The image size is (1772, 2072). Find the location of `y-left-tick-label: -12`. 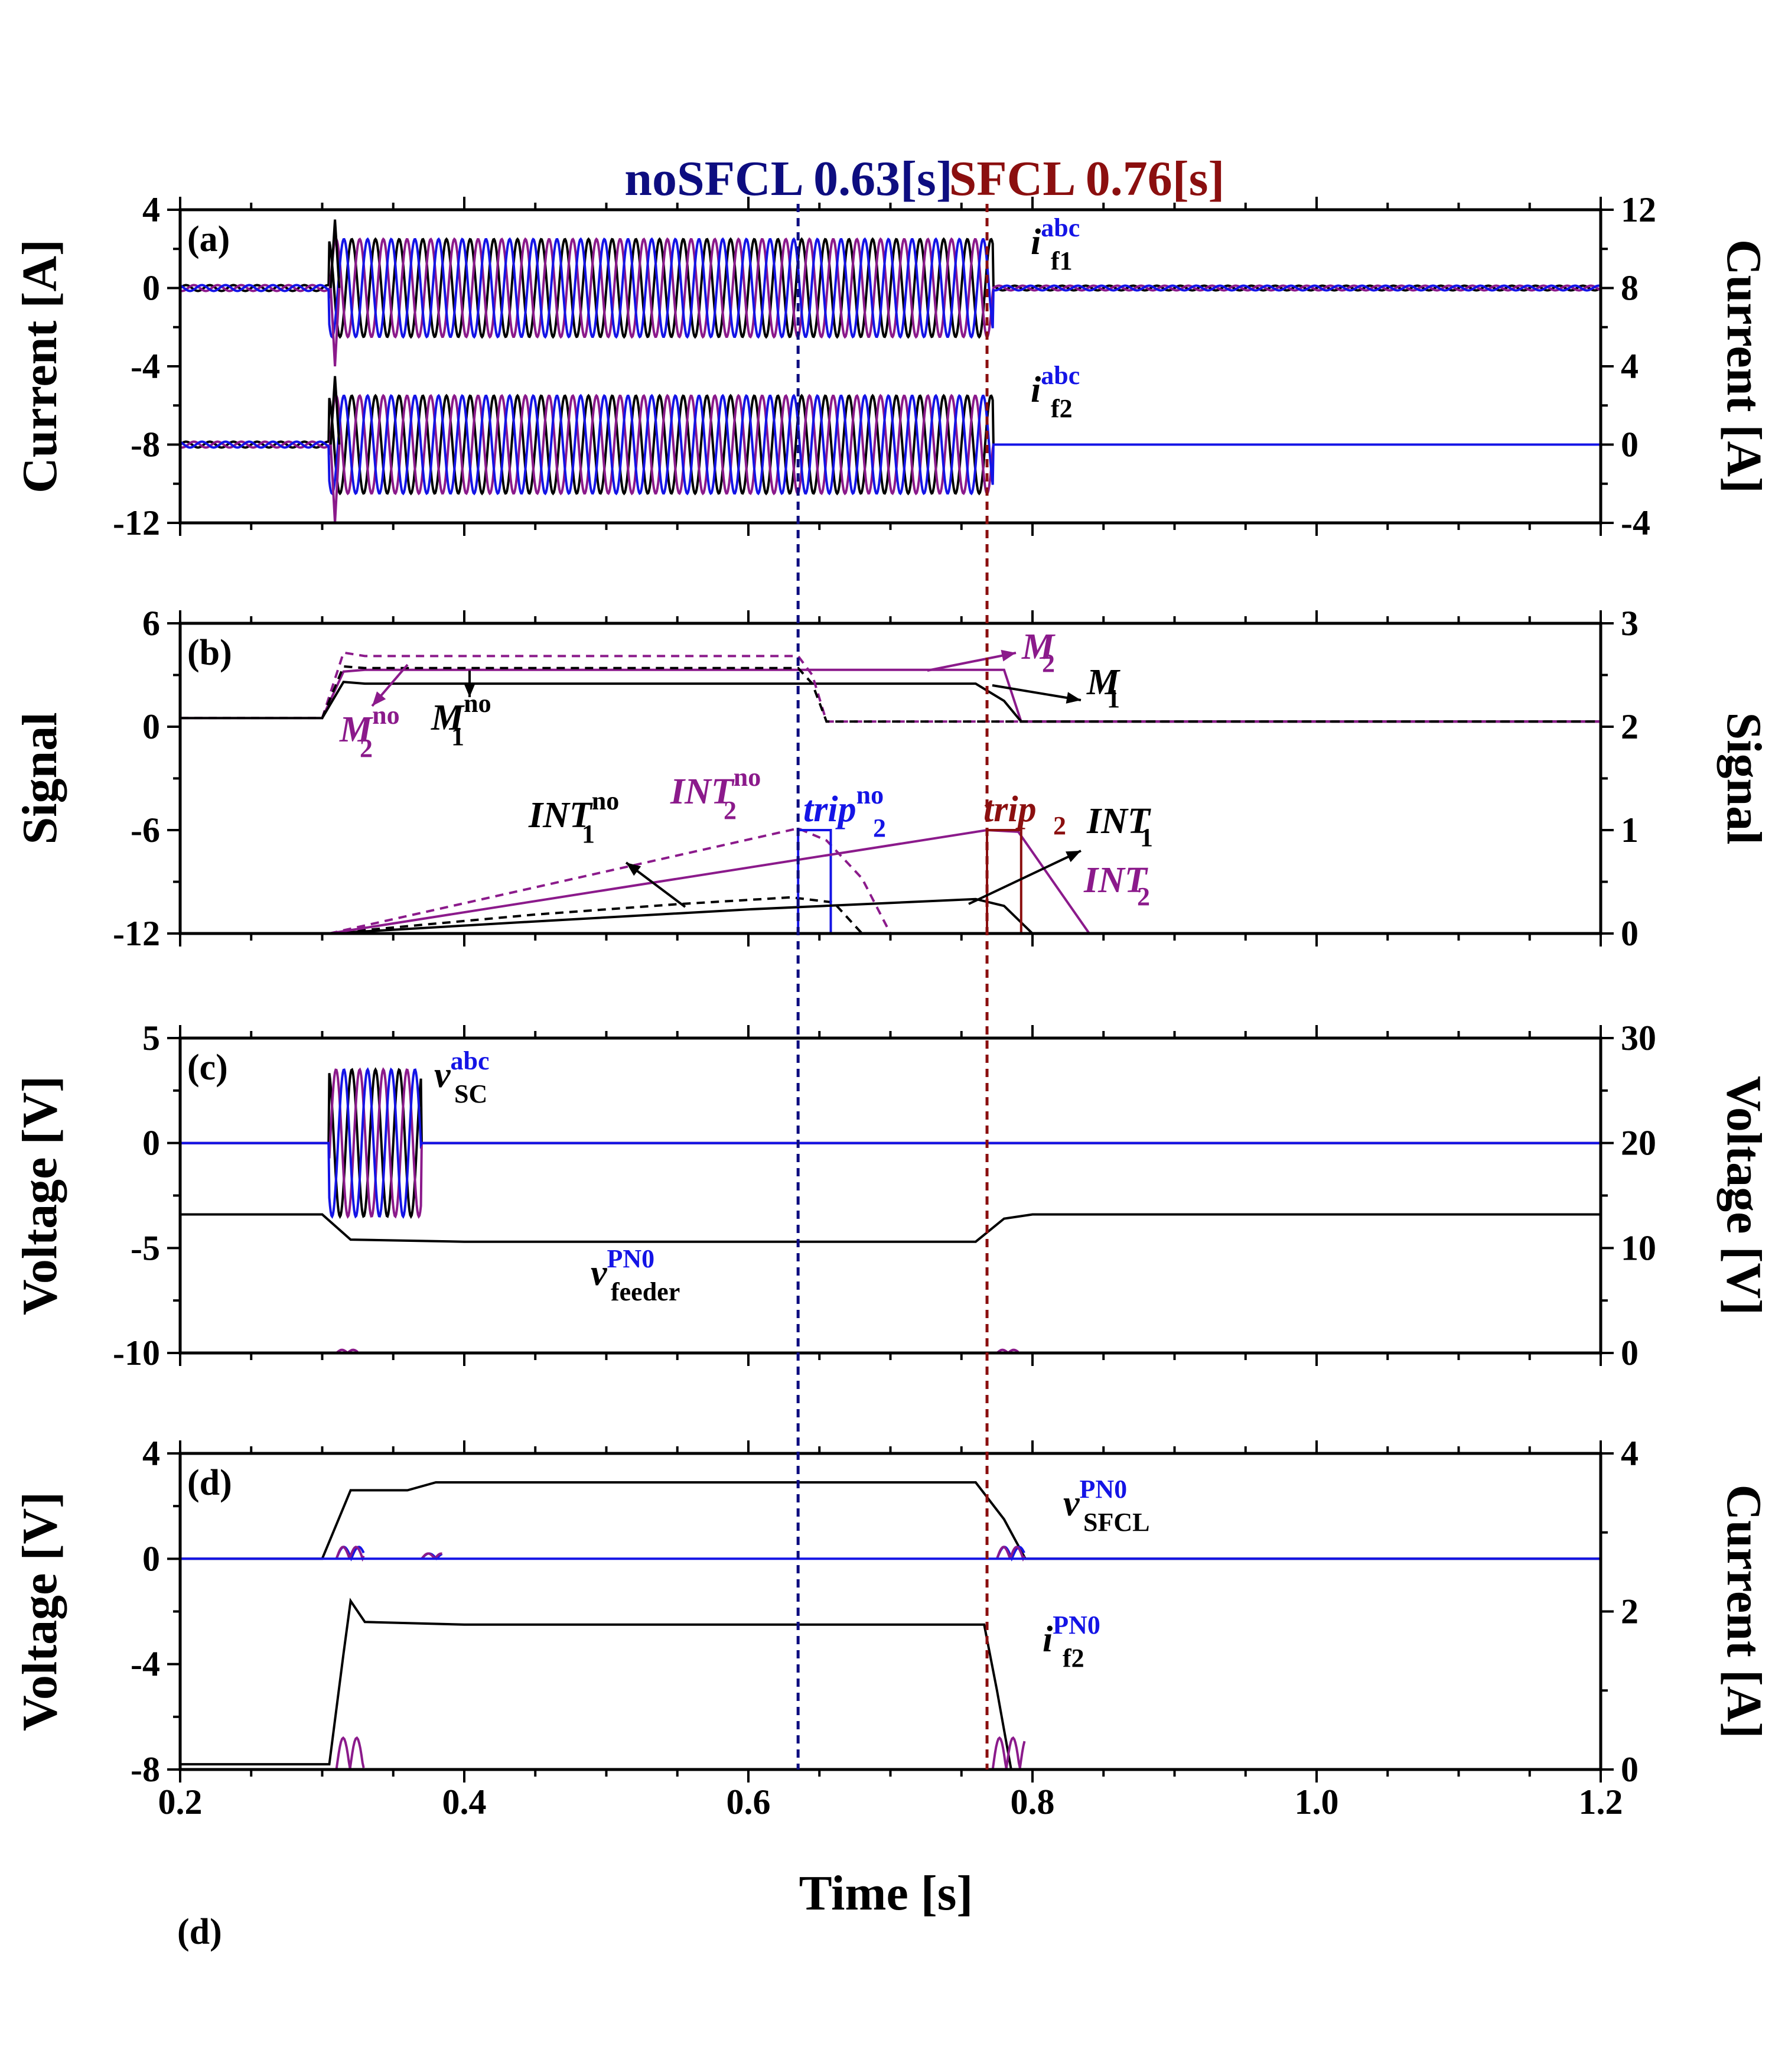

y-left-tick-label: -12 is located at coordinates (136, 522).